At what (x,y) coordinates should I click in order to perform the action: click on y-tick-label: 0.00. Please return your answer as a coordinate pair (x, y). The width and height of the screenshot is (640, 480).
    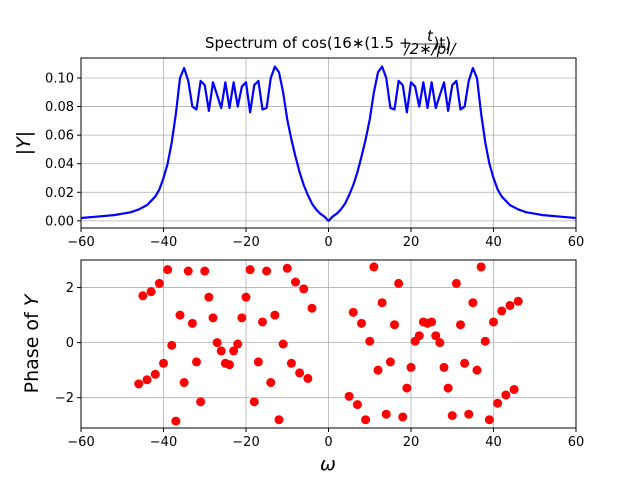
    Looking at the image, I should click on (59, 221).